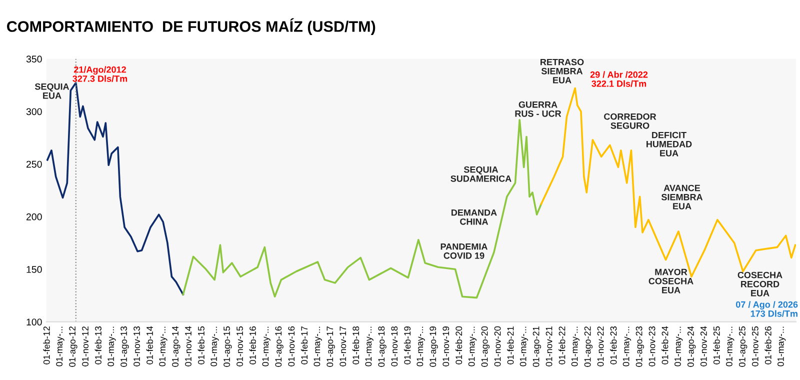 Image resolution: width=800 pixels, height=380 pixels. I want to click on x-tick-label: 01-feb-22, so click(562, 345).